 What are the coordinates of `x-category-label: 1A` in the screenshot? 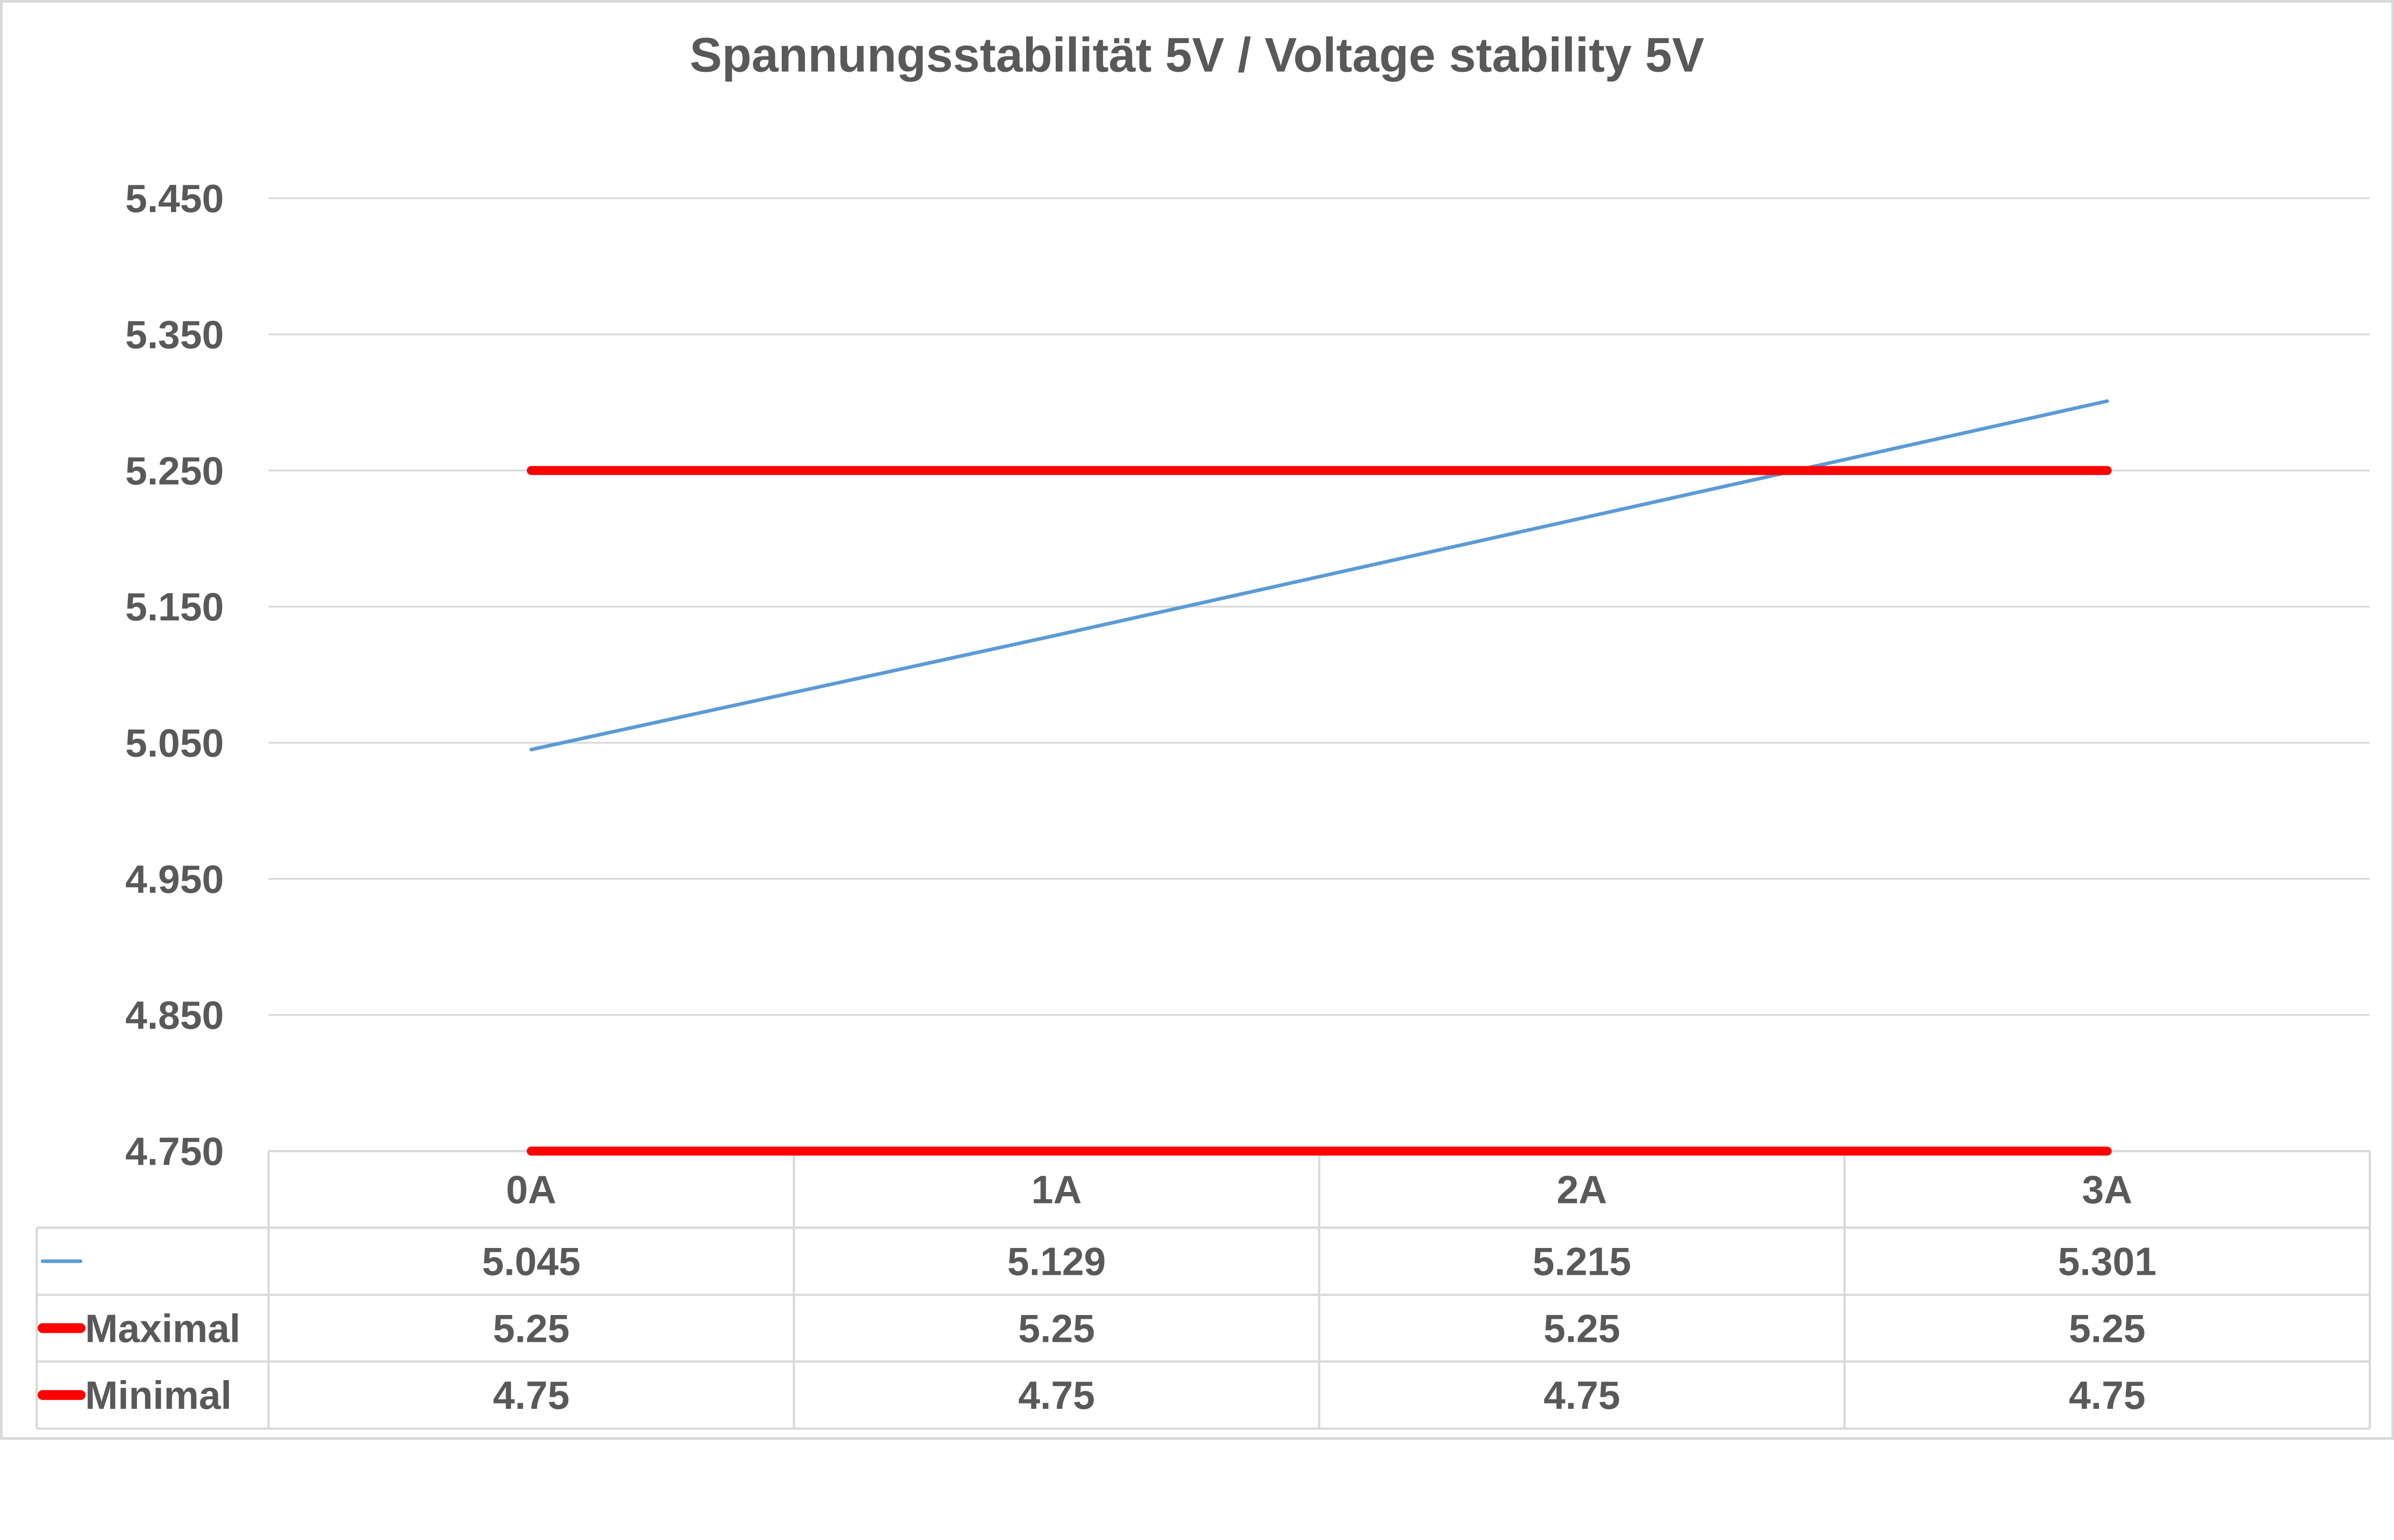 It's located at (1056, 1191).